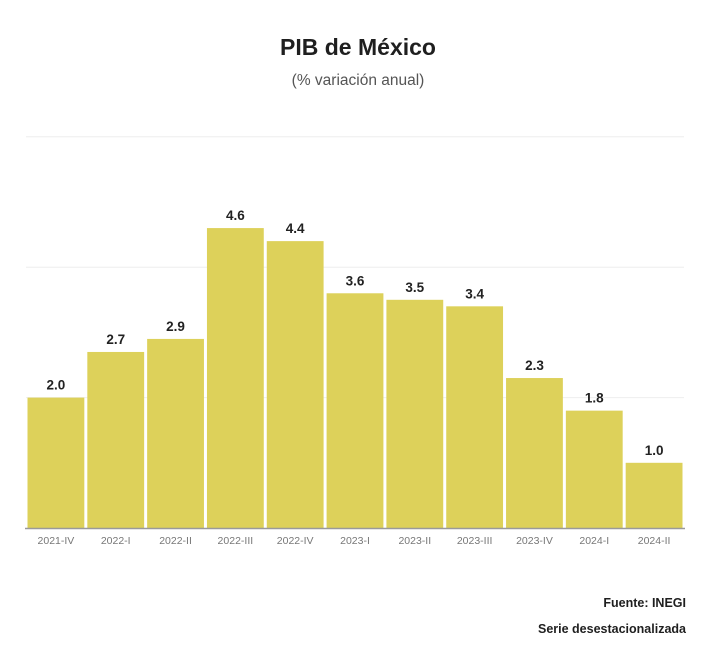 This screenshot has height=657, width=720. Describe the element at coordinates (612, 629) in the screenshot. I see `series-note: Serie desestacionalizada` at that location.